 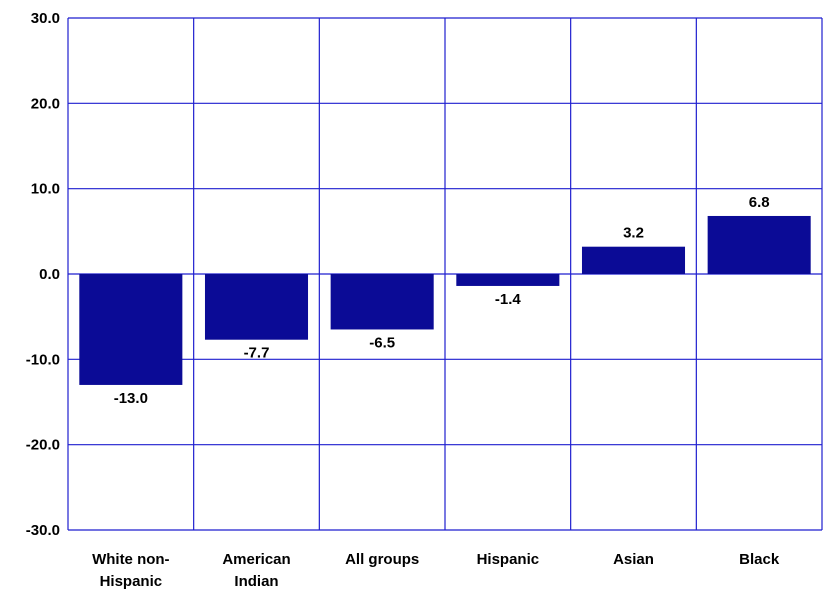 What do you see at coordinates (43, 530) in the screenshot?
I see `y-tick-label: -30.0` at bounding box center [43, 530].